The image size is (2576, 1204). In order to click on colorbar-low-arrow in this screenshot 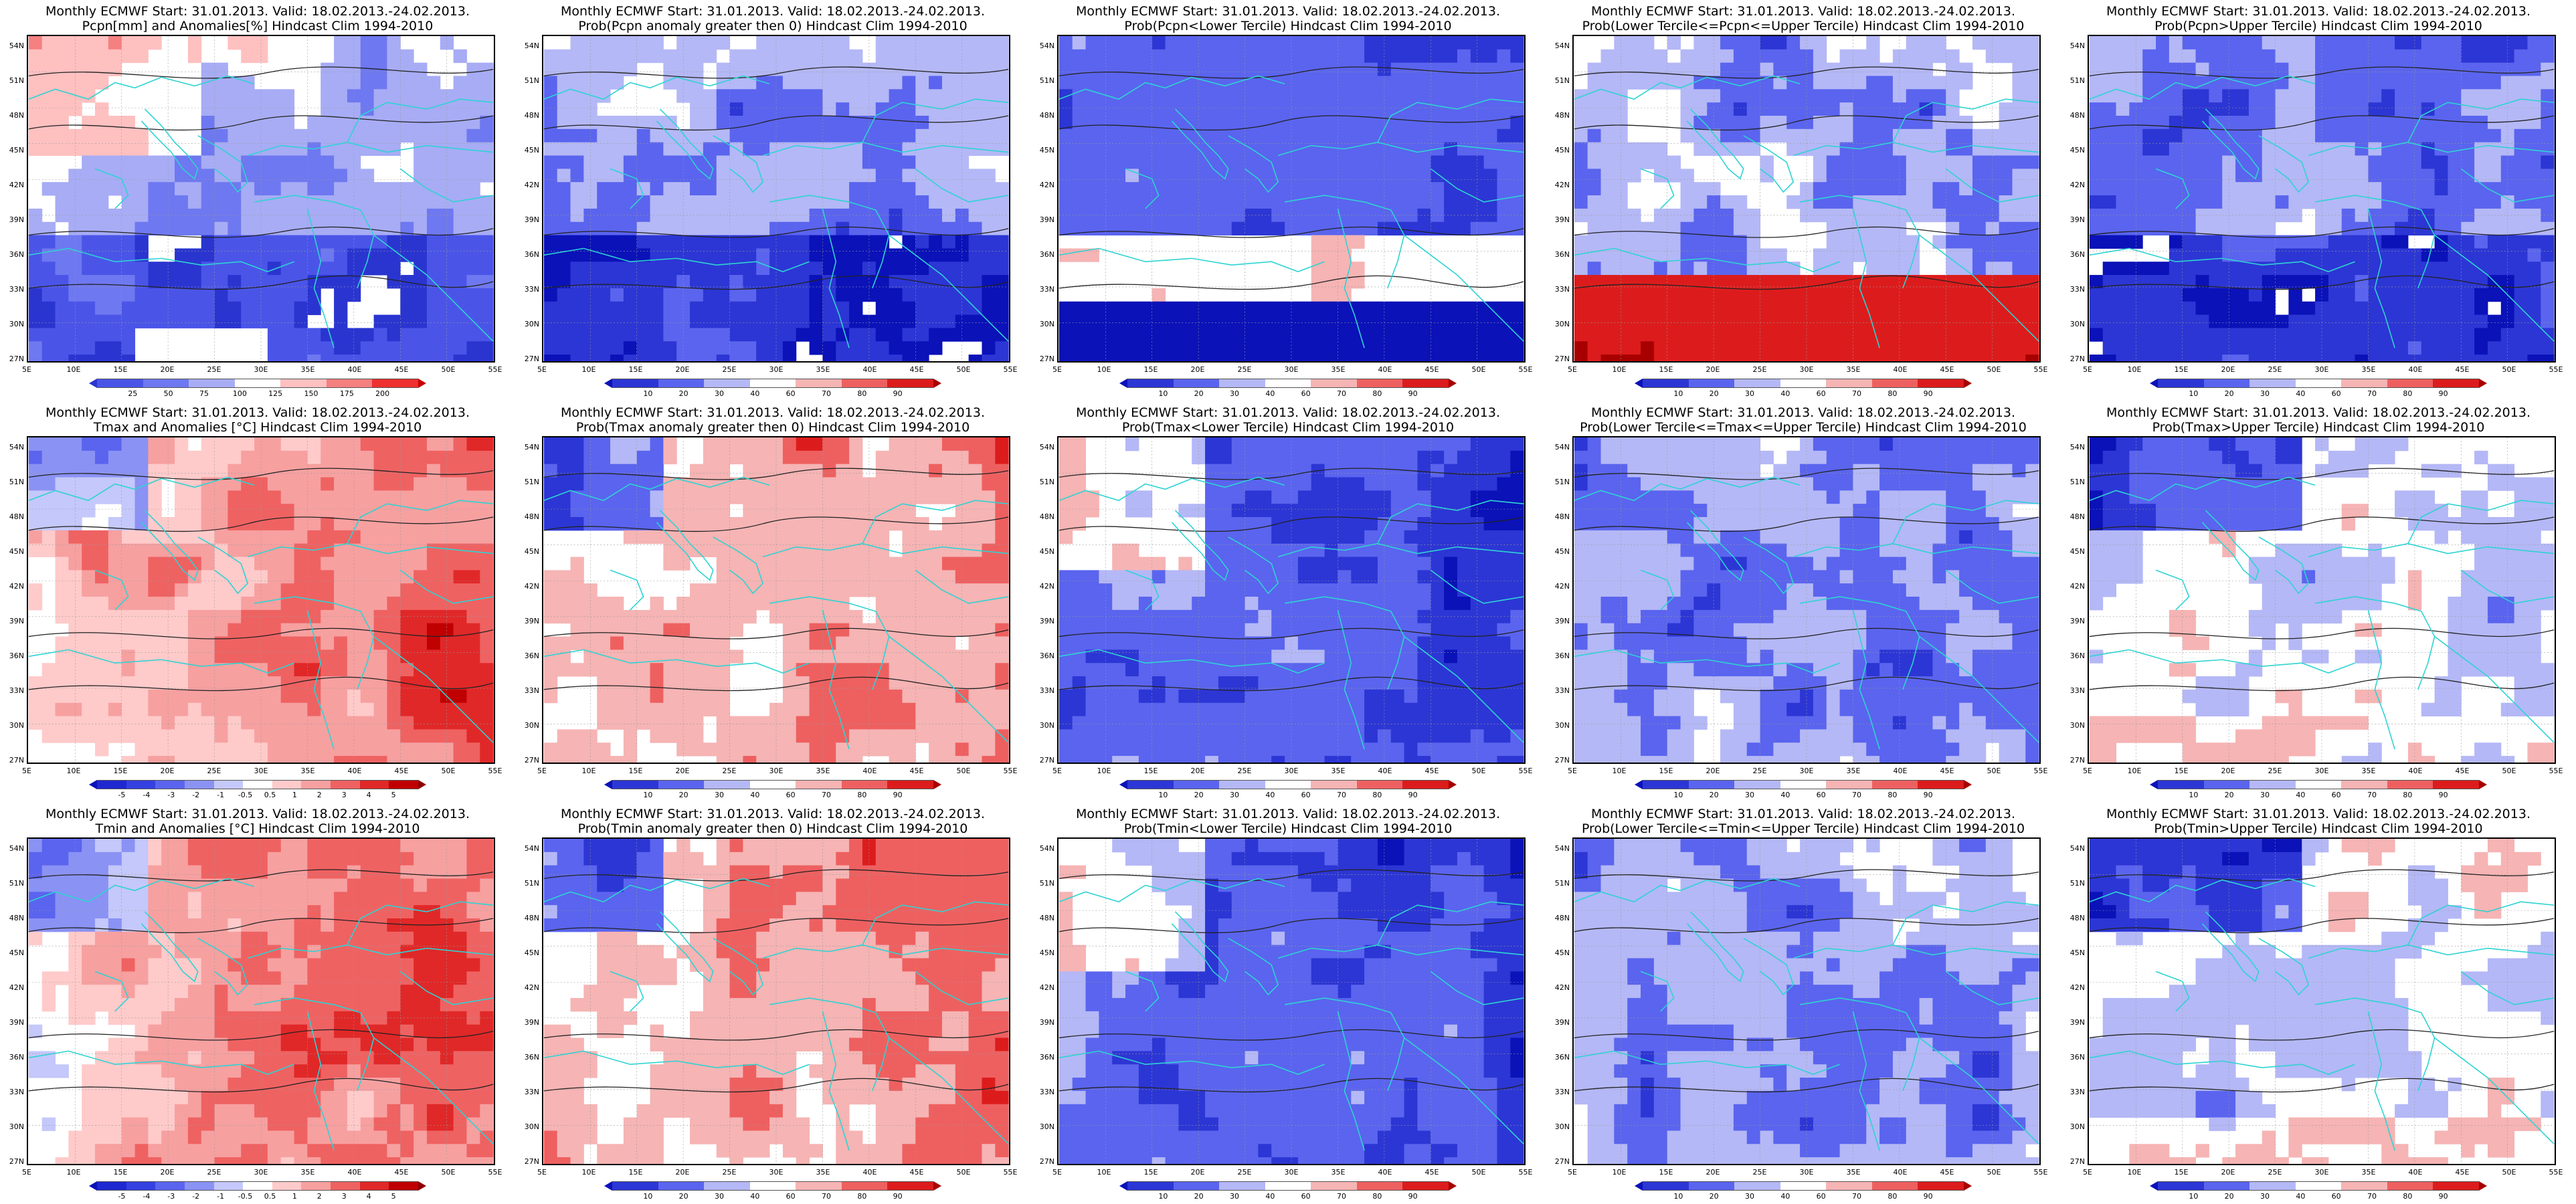, I will do `click(2154, 1186)`.